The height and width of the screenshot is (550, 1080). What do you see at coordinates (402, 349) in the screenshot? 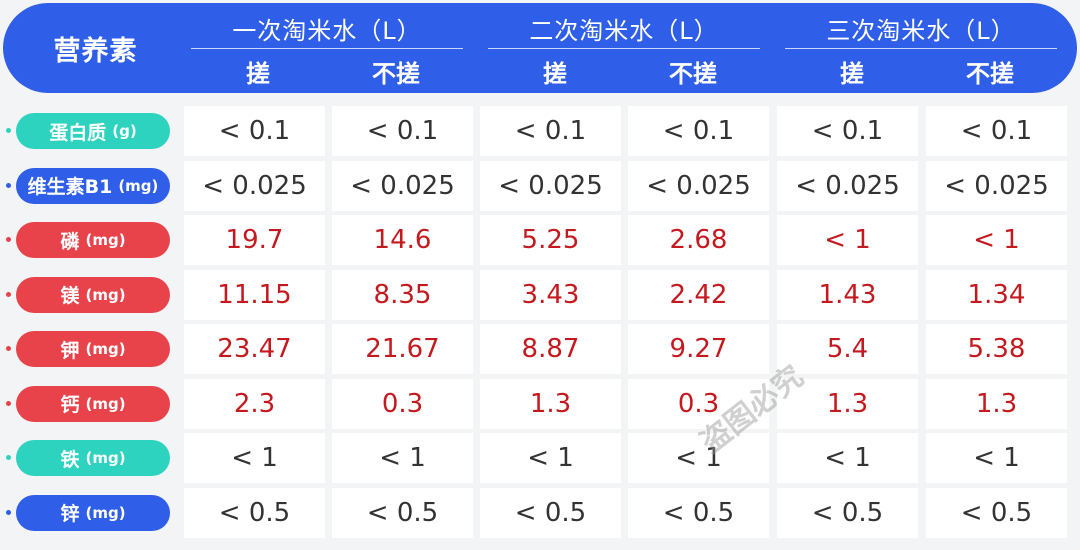
I see `value-cell: 21.67` at bounding box center [402, 349].